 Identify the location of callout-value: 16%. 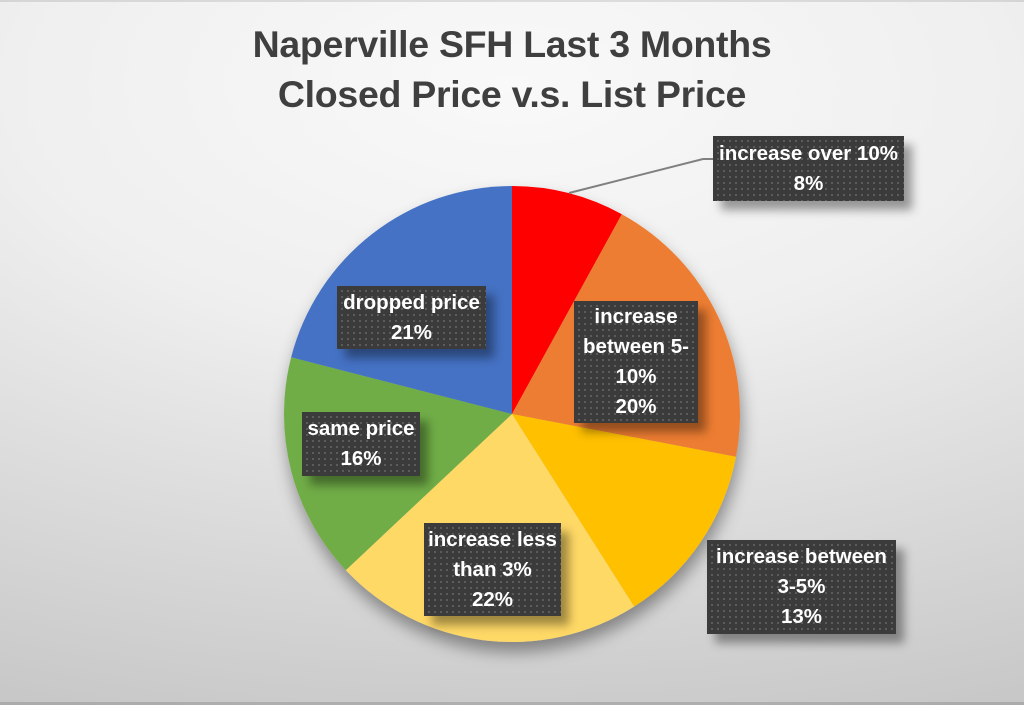
(361, 458).